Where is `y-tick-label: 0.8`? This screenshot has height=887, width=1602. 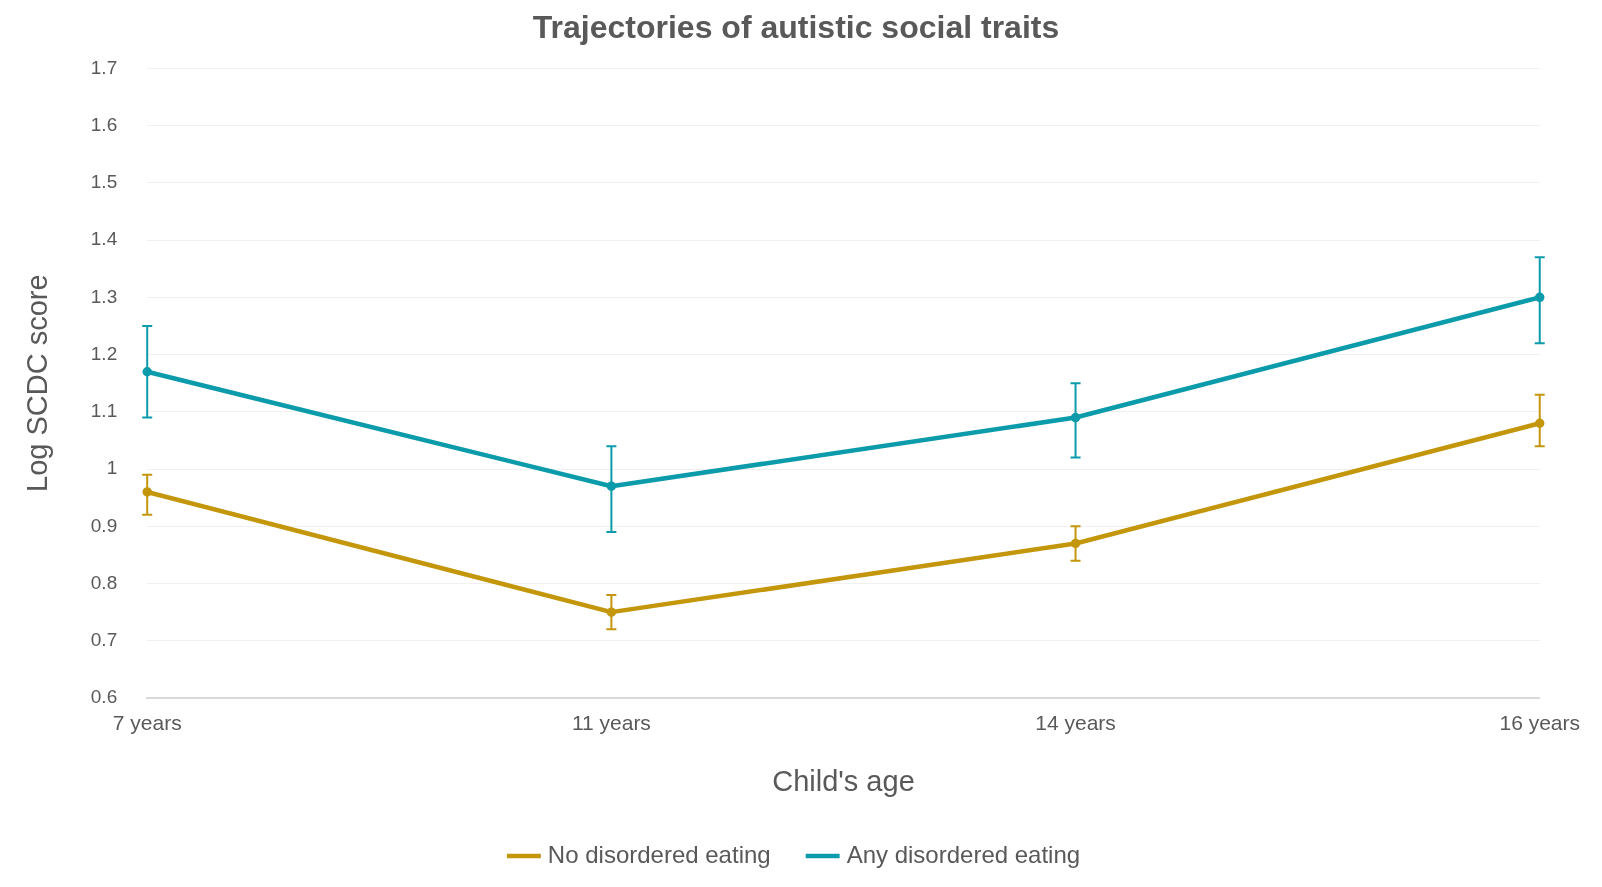
y-tick-label: 0.8 is located at coordinates (104, 582).